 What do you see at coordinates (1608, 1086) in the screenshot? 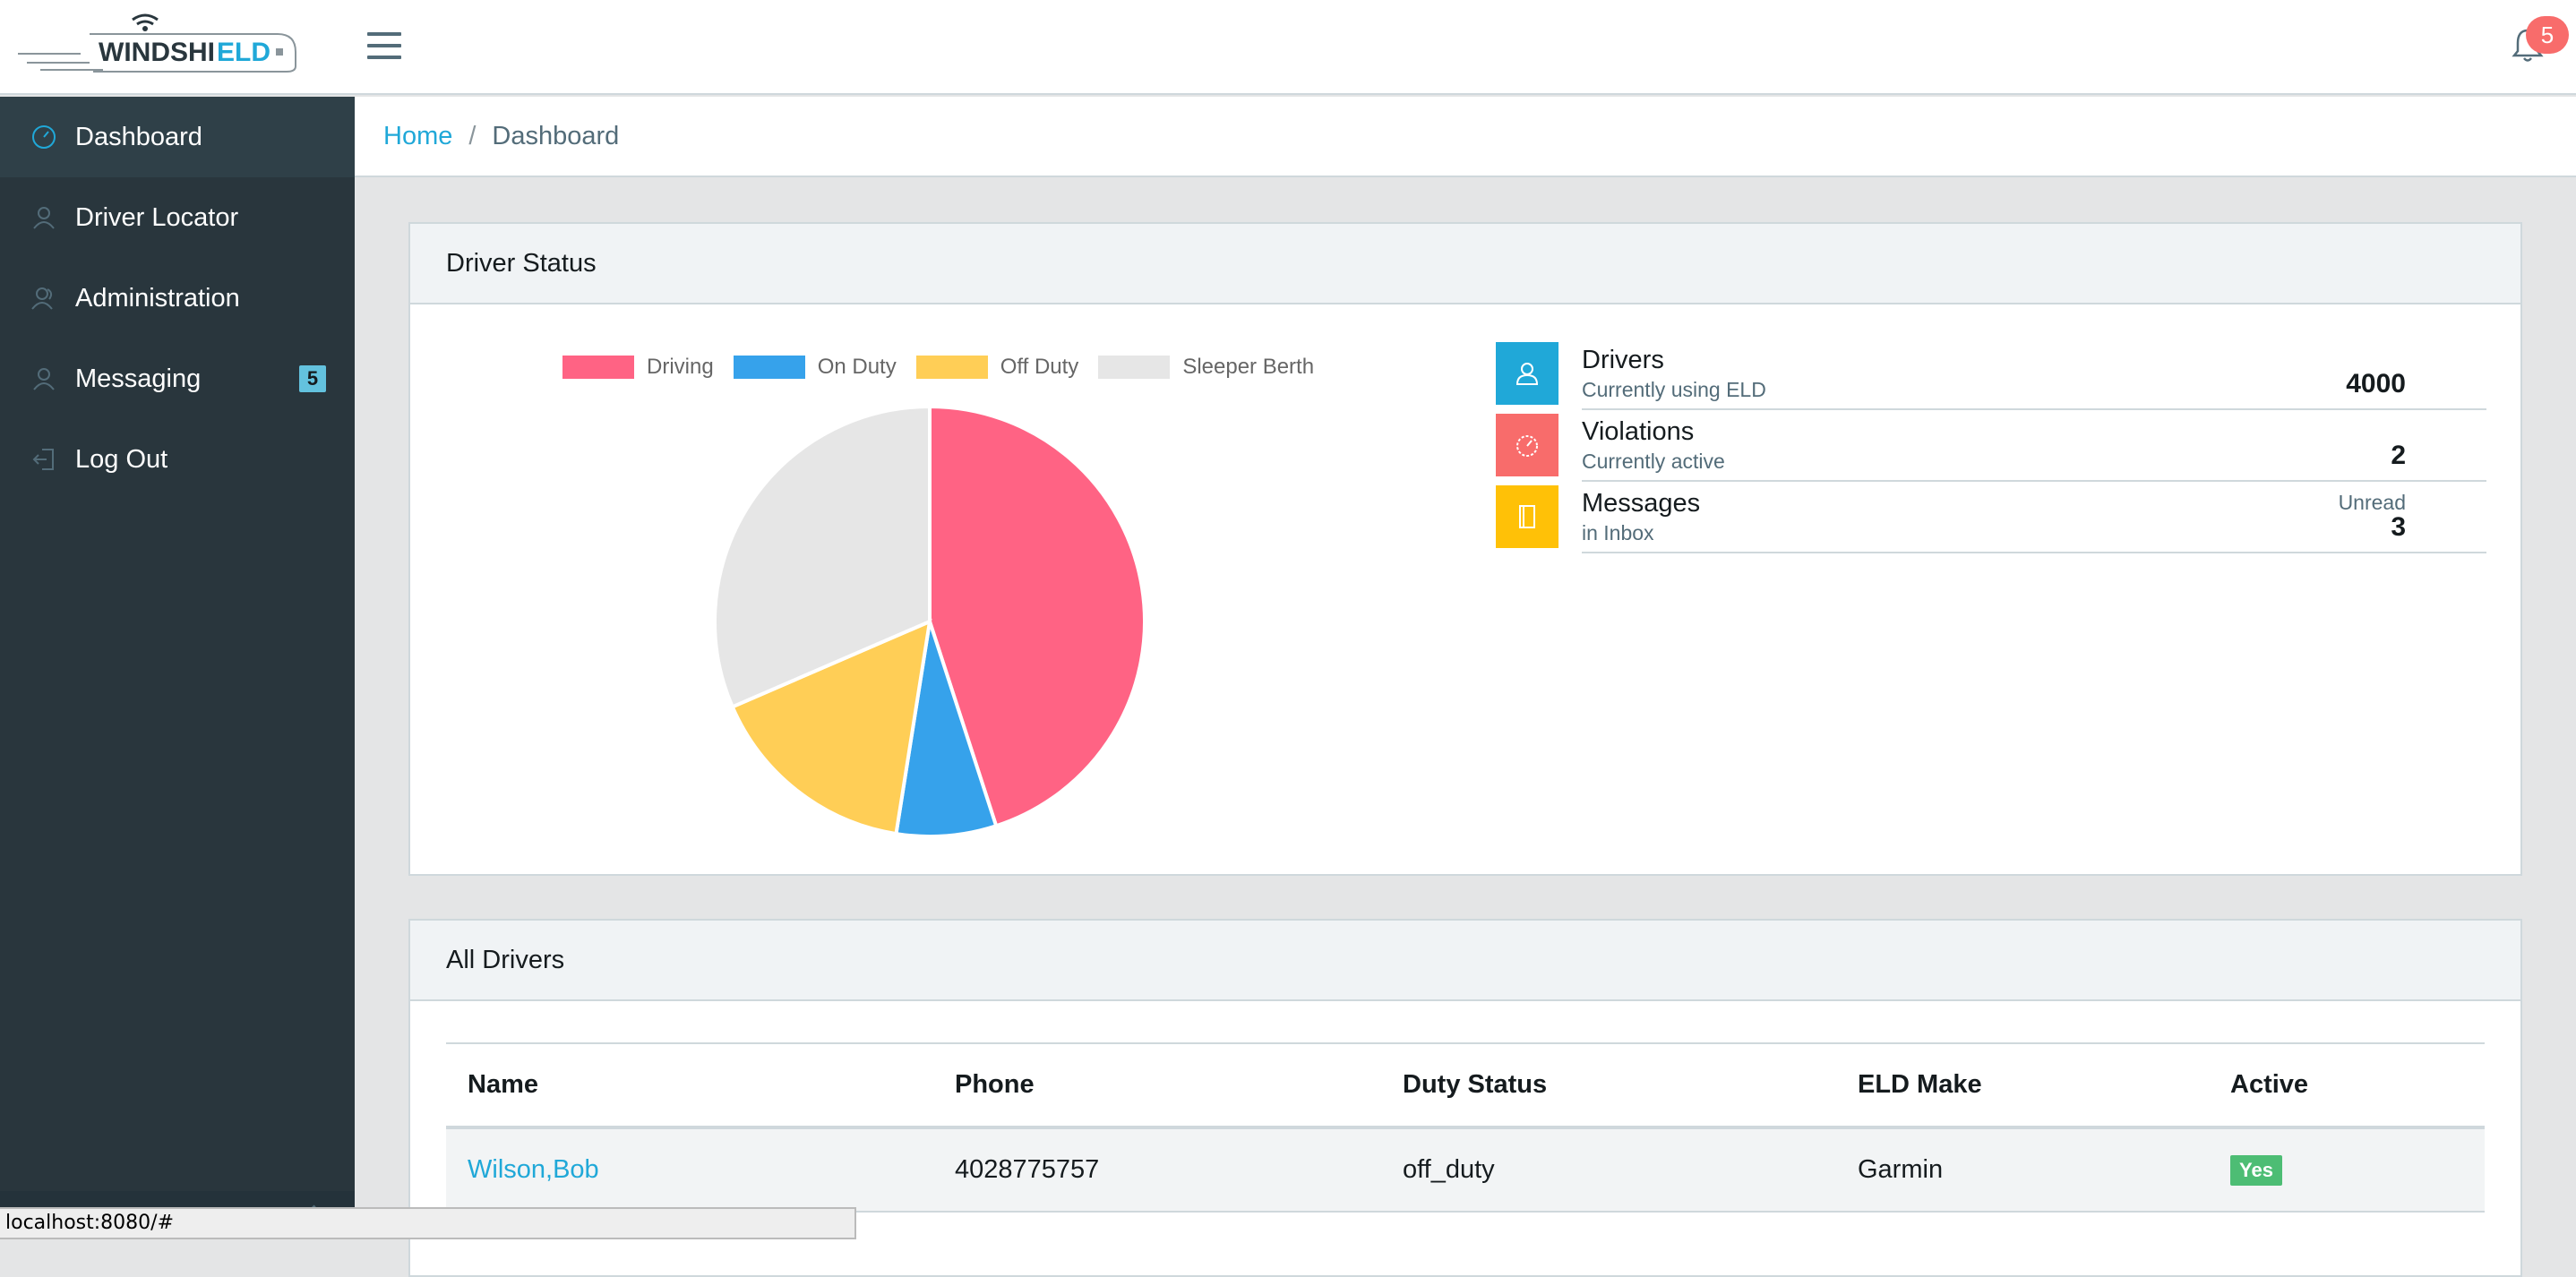
I see `column-header-duty-status: Duty Status` at bounding box center [1608, 1086].